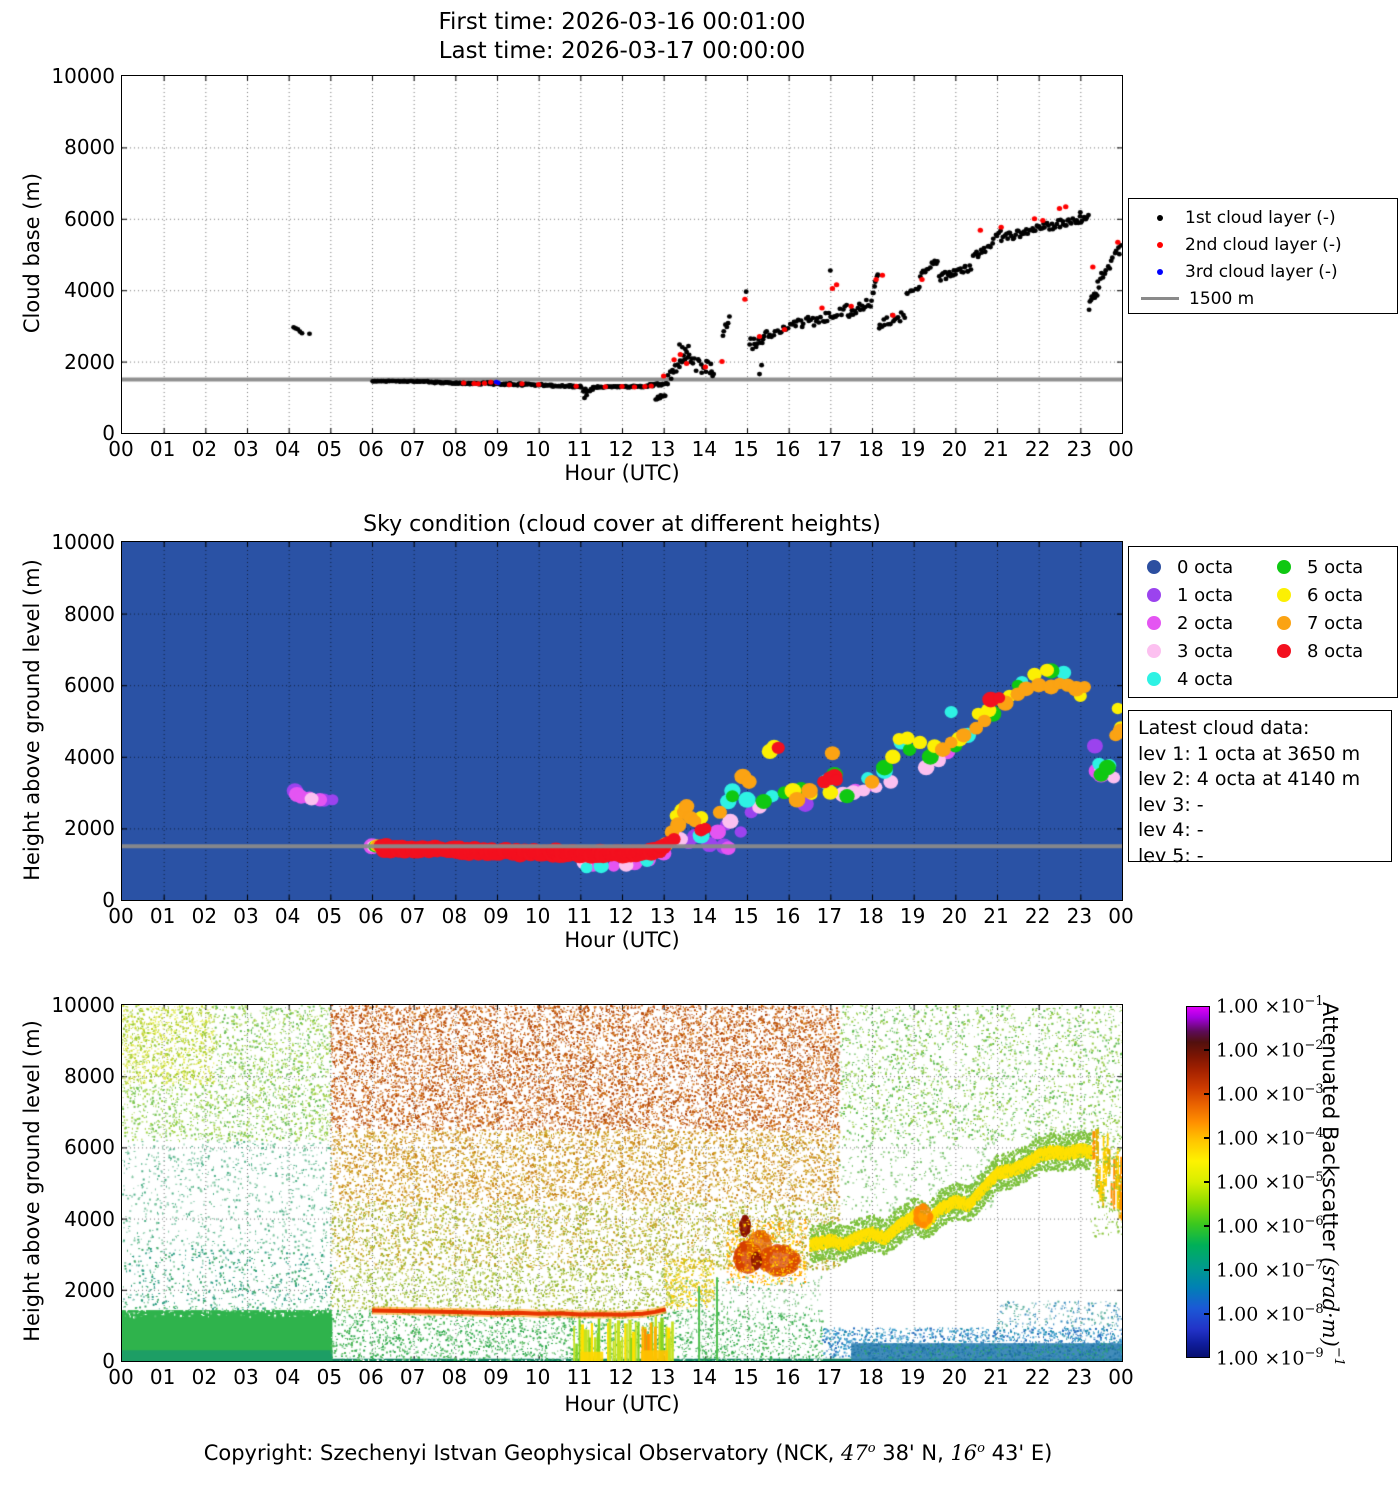 Image resolution: width=1400 pixels, height=1500 pixels. Describe the element at coordinates (1171, 804) in the screenshot. I see `latest-level-line: lev 3: -` at that location.